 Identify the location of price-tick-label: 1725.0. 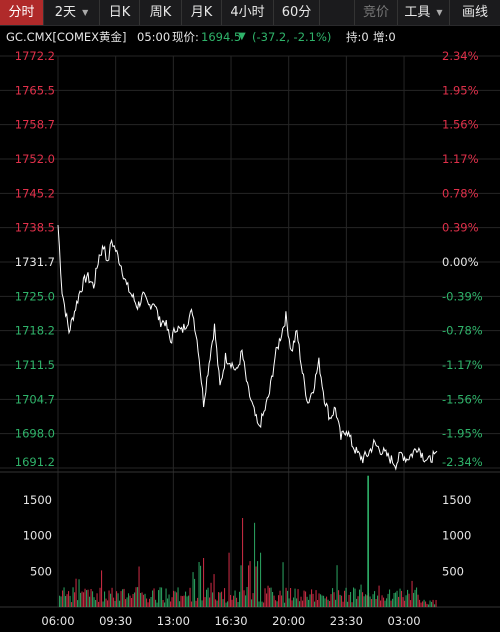
(35, 296).